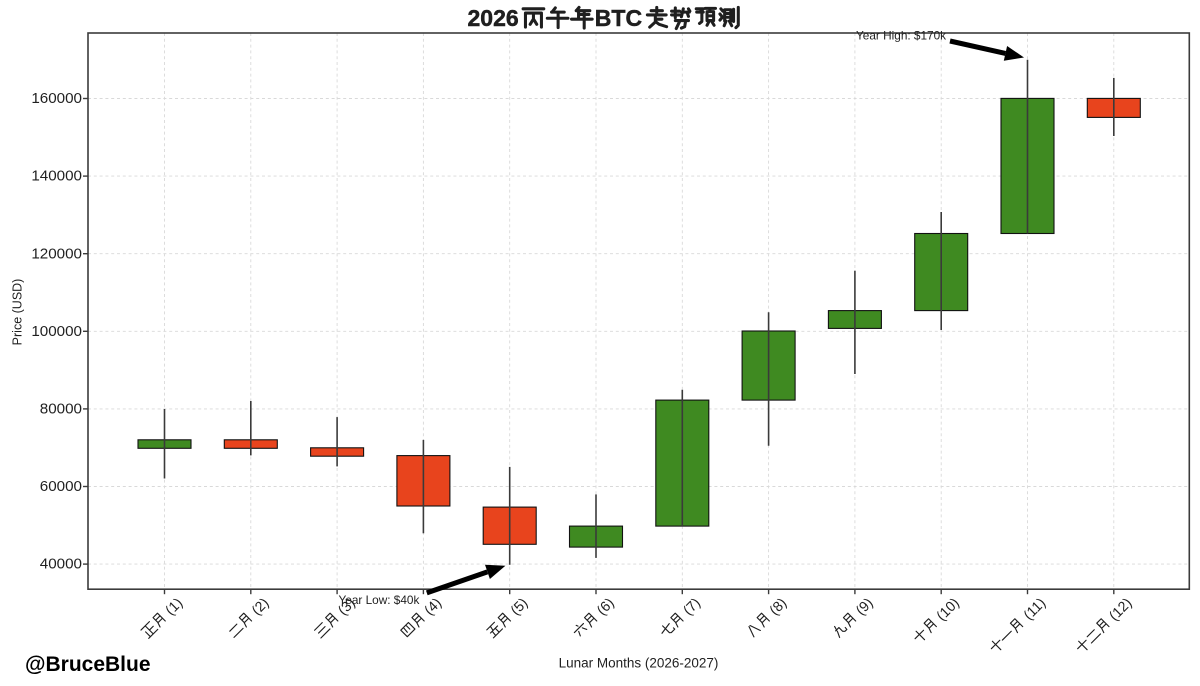  What do you see at coordinates (18, 312) in the screenshot?
I see `svg-text: Price (USD)` at bounding box center [18, 312].